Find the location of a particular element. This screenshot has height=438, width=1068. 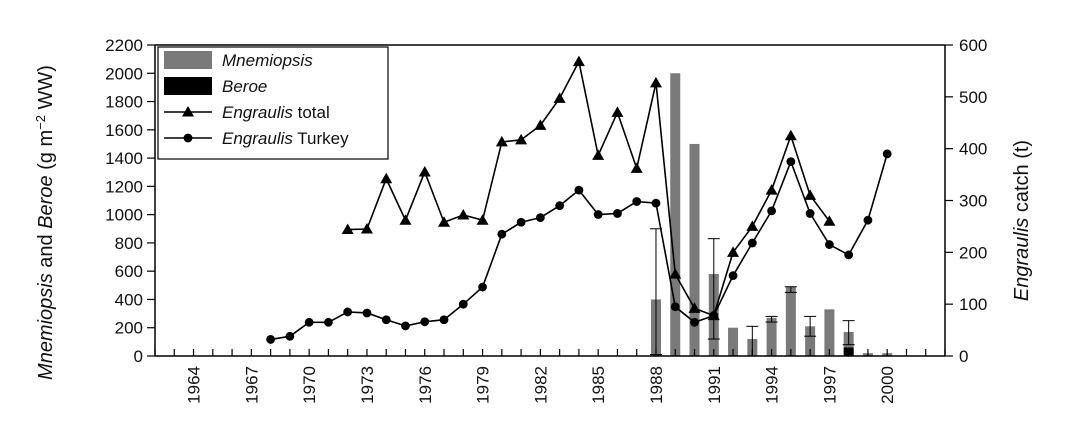

legend-label: Engraulis Turkey is located at coordinates (285, 138).